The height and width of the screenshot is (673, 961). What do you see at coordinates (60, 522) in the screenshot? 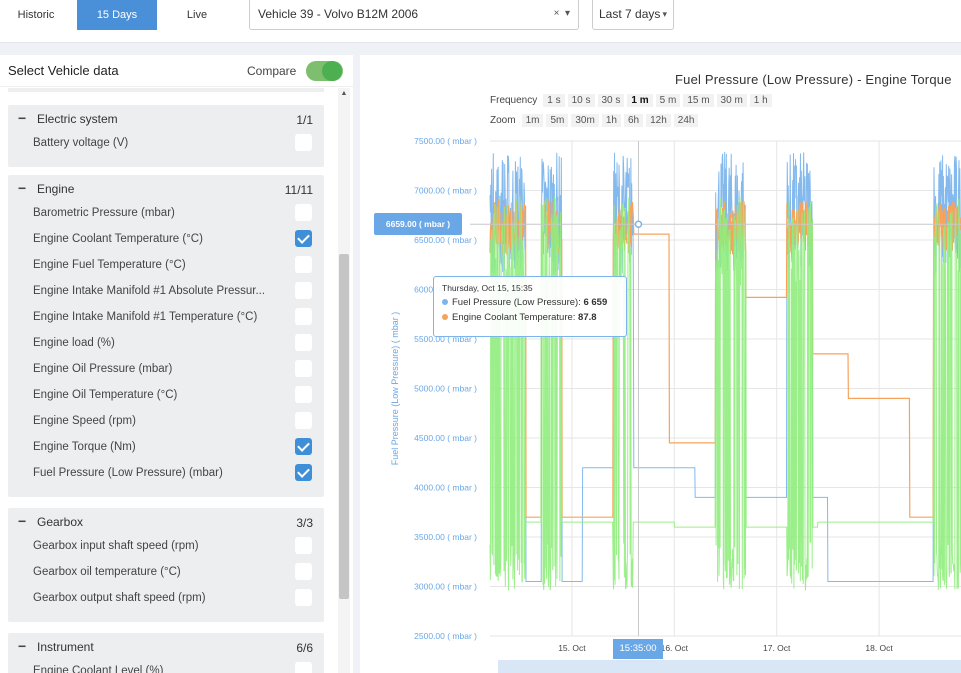
I see `group-name: Gearbox` at bounding box center [60, 522].